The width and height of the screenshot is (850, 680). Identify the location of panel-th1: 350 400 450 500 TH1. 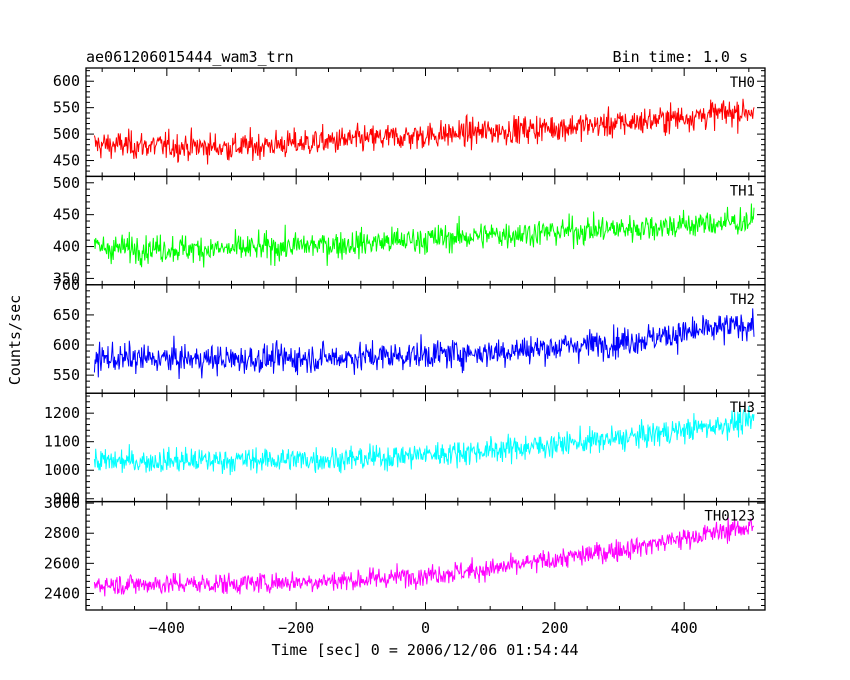
(409, 230).